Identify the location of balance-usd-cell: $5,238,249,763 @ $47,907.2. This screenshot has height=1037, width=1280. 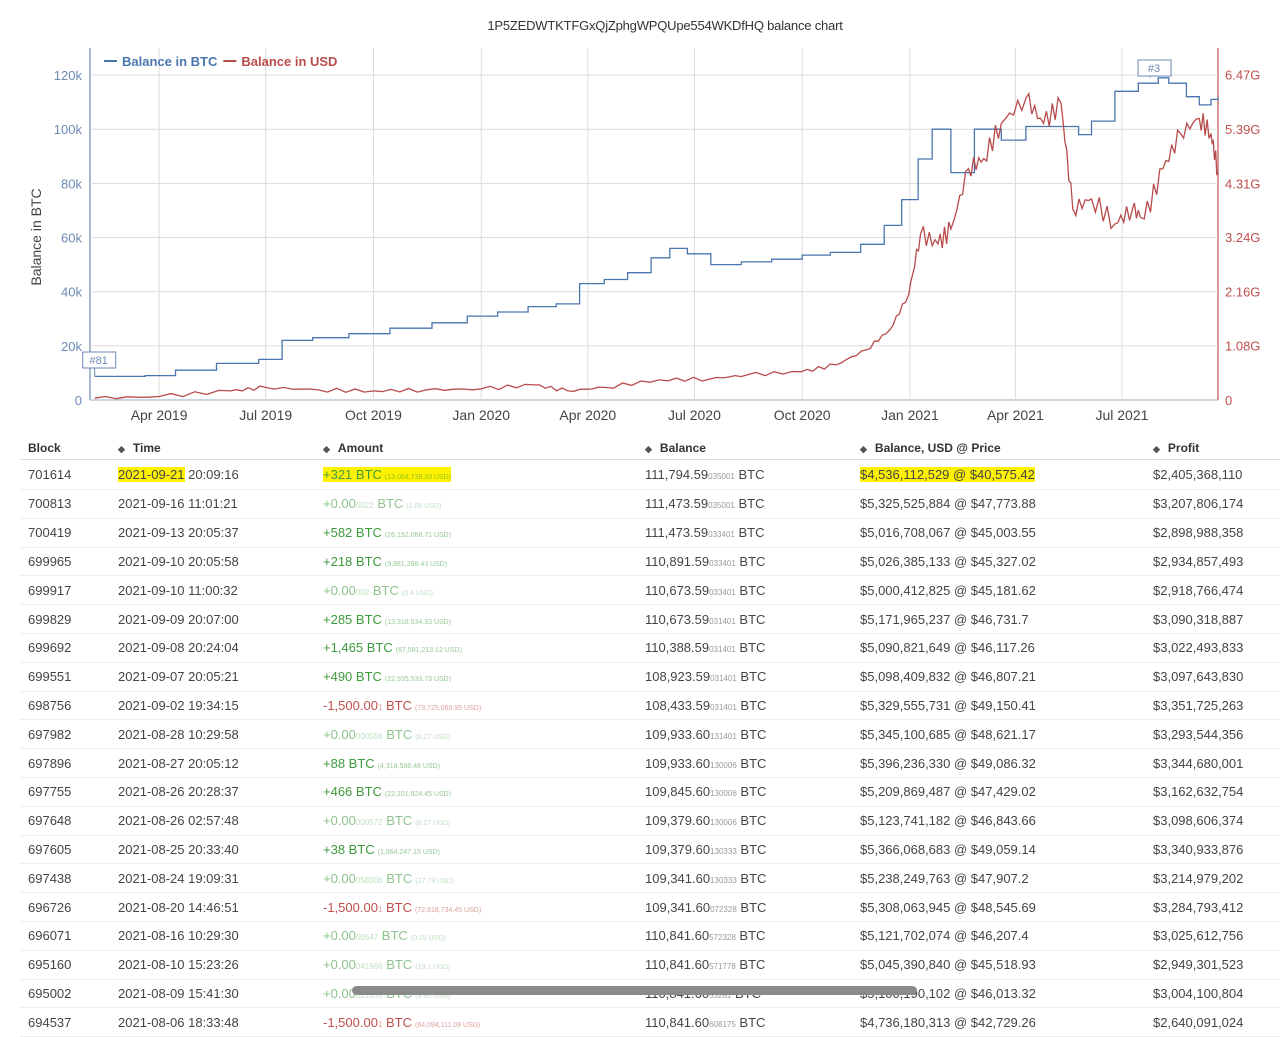
(998, 878).